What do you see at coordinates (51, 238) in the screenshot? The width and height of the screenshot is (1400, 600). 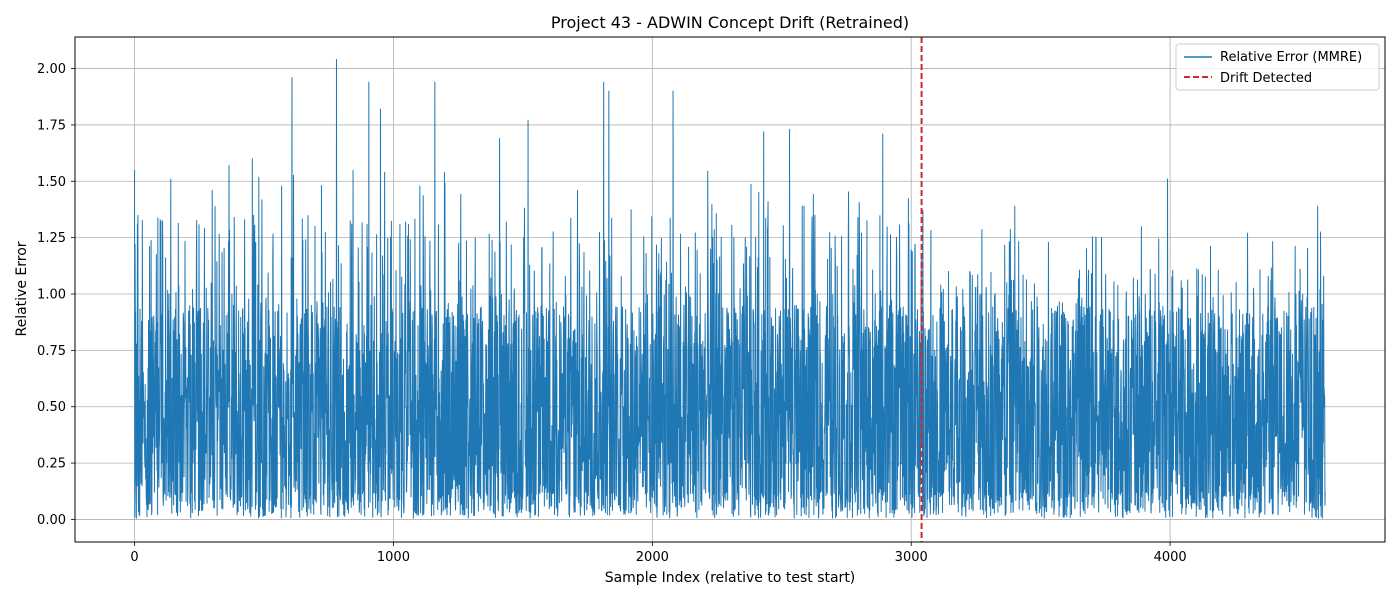 I see `y-tick-label: 1.25` at bounding box center [51, 238].